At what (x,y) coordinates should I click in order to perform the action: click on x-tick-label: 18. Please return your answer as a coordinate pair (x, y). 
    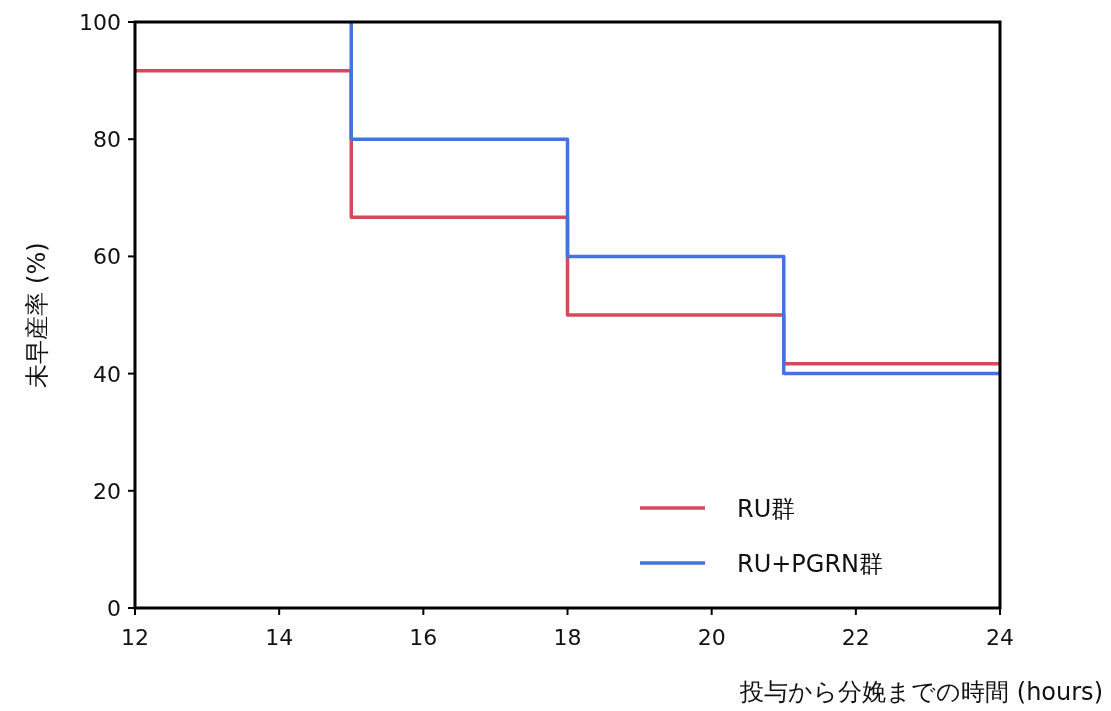
    Looking at the image, I should click on (567, 637).